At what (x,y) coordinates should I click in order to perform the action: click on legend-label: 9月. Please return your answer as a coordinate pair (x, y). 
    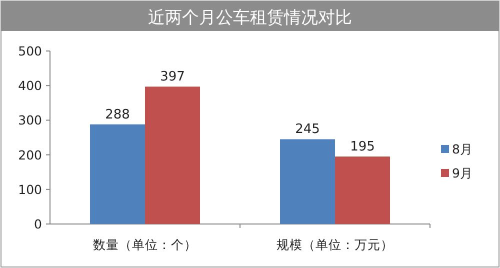
    Looking at the image, I should click on (462, 173).